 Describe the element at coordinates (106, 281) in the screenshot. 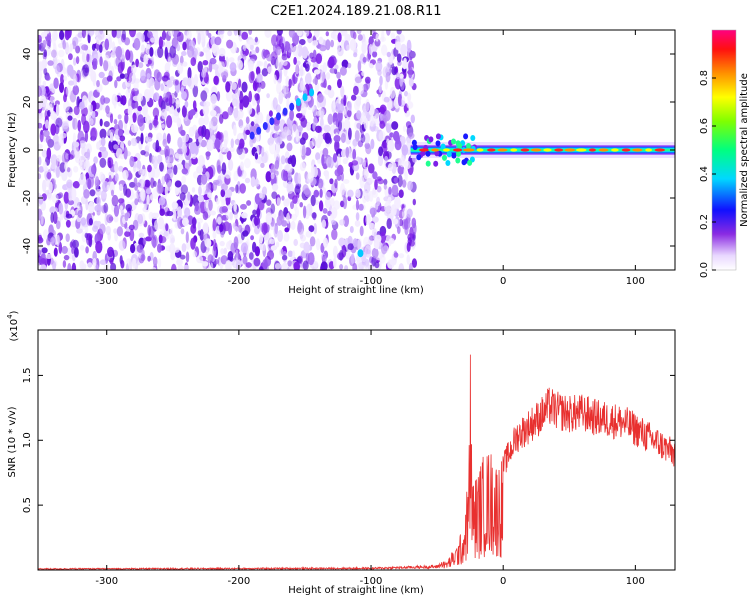

I see `spec-xtick-label: -300` at that location.